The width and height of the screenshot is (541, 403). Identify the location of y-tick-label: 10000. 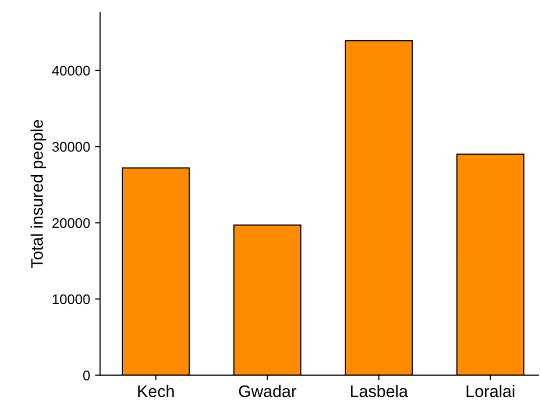
(71, 299).